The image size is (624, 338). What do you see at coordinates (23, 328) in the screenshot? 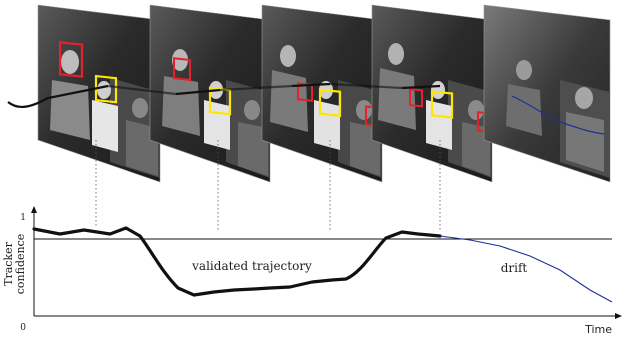
I see `y-tick-min: 0` at bounding box center [23, 328].